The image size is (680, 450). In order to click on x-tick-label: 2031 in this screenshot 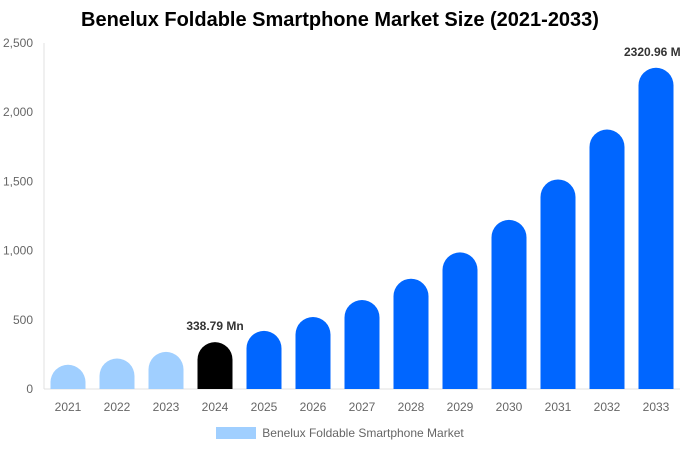, I will do `click(558, 407)`.